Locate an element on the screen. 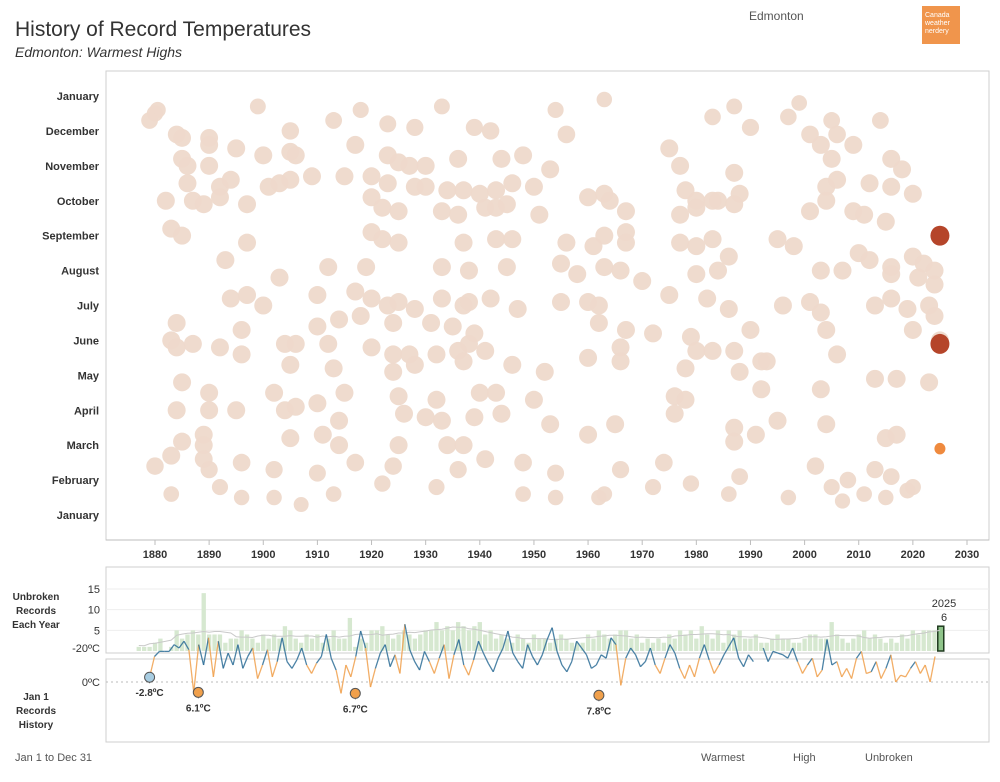 Image resolution: width=1000 pixels, height=782 pixels. bar-highlight-year-label: 2025 is located at coordinates (944, 604).